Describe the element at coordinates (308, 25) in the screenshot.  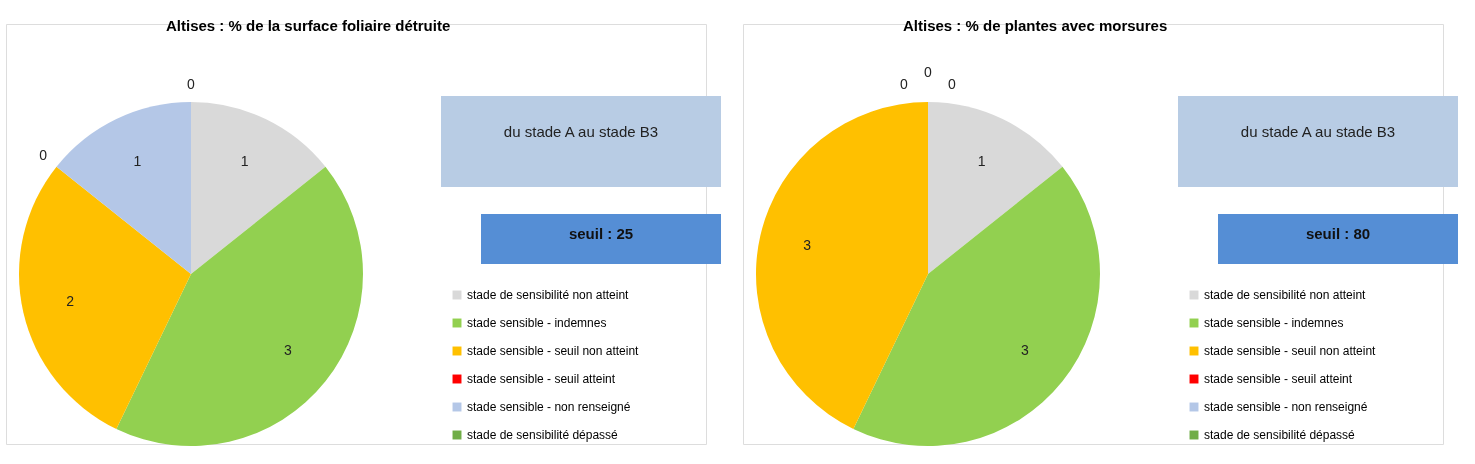
I see `chart-title: Altises : % de la surface foliaire détruite` at that location.